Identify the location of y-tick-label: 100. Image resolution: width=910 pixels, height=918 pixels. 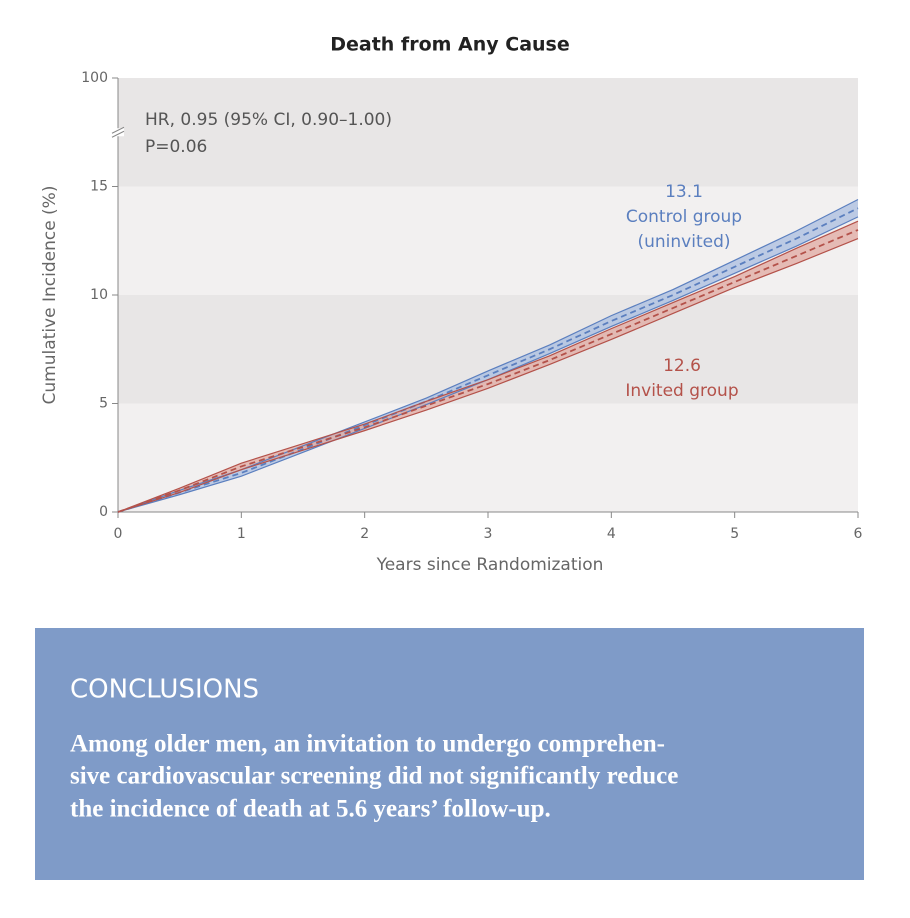
(94, 78).